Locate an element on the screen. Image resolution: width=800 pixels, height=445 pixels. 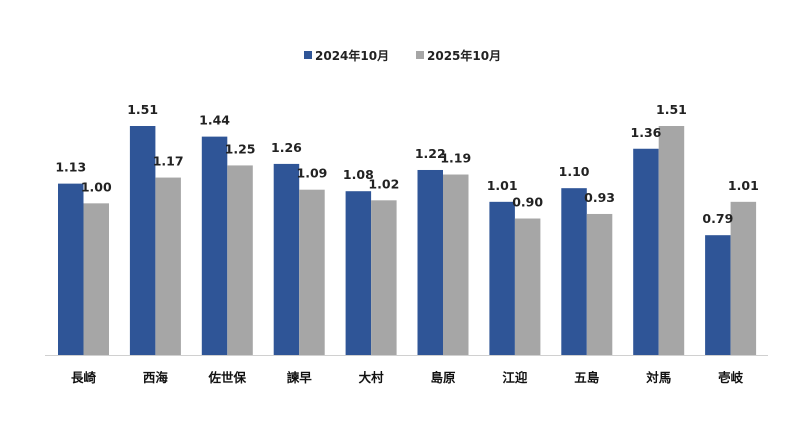
category-label-8: 五島 is located at coordinates (587, 377).